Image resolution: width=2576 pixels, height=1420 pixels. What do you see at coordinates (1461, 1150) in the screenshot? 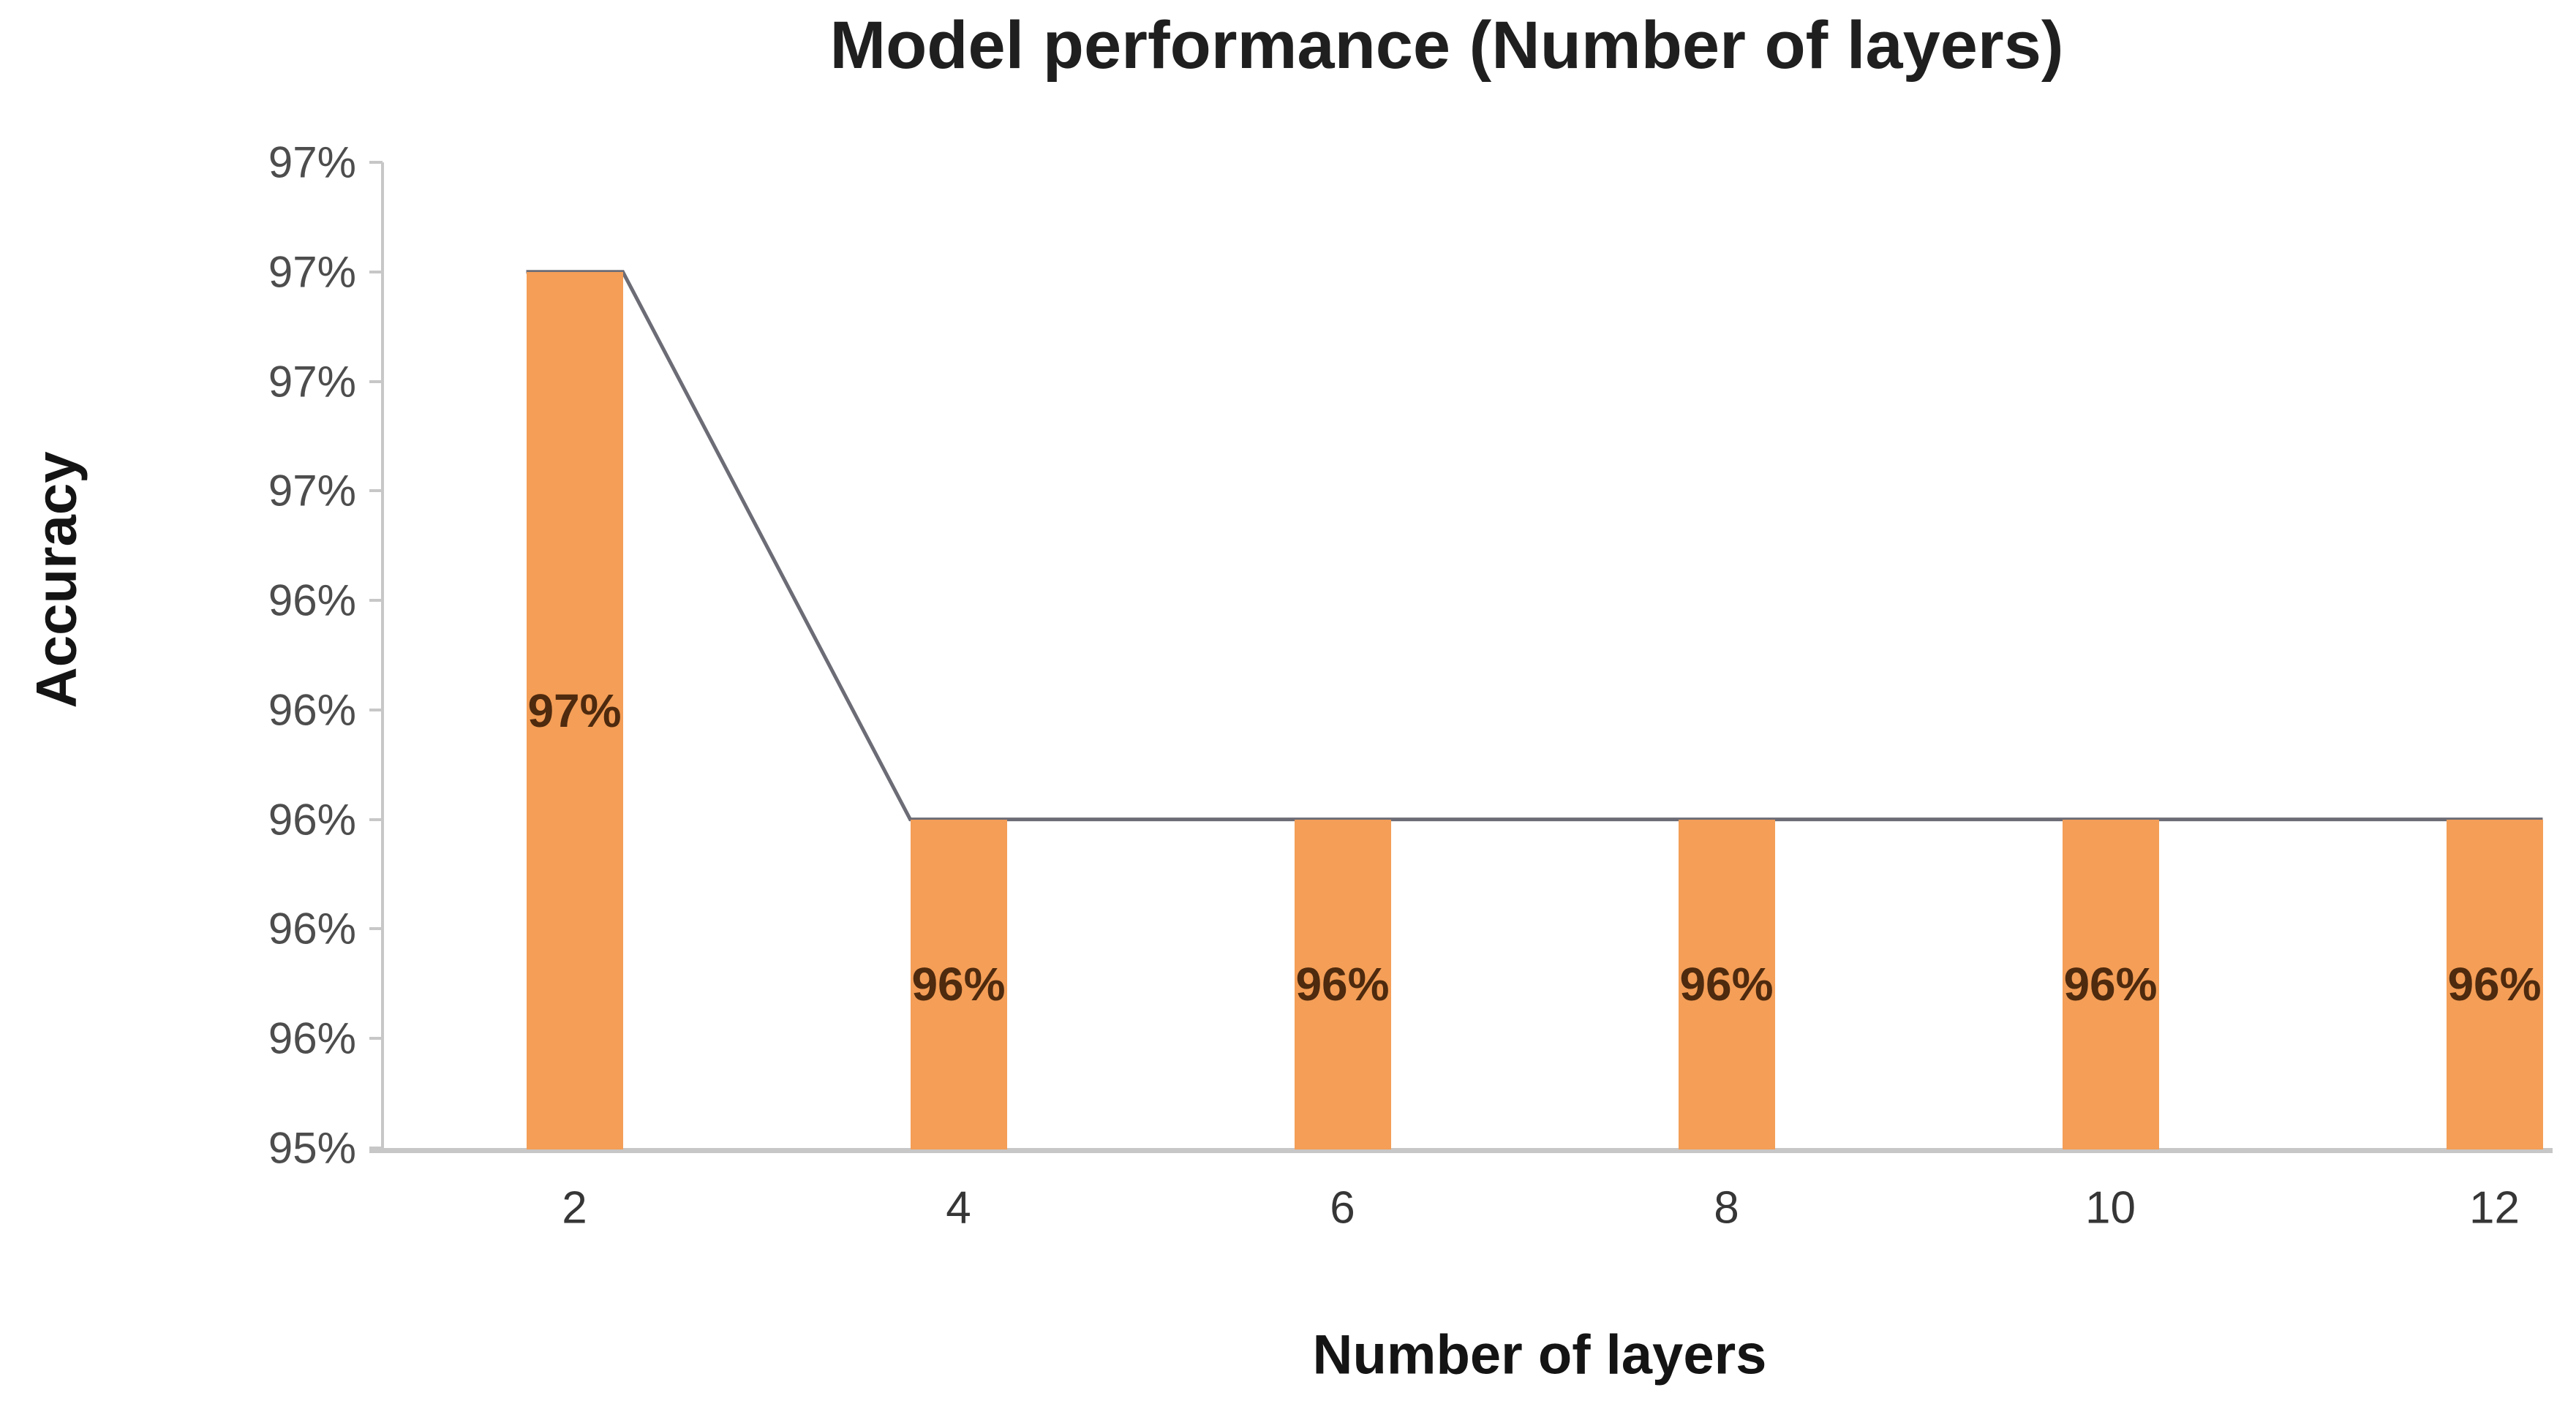
I see `x-axis-line` at bounding box center [1461, 1150].